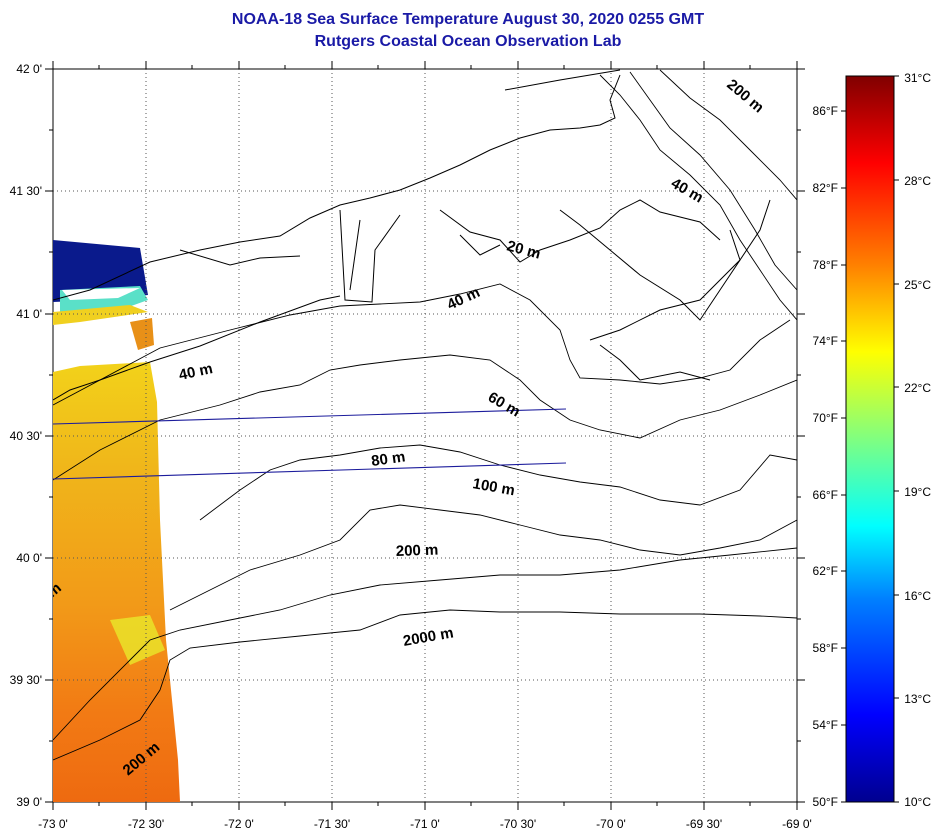 The image size is (936, 832). Describe the element at coordinates (53, 824) in the screenshot. I see `lon-label: -73 0'` at that location.